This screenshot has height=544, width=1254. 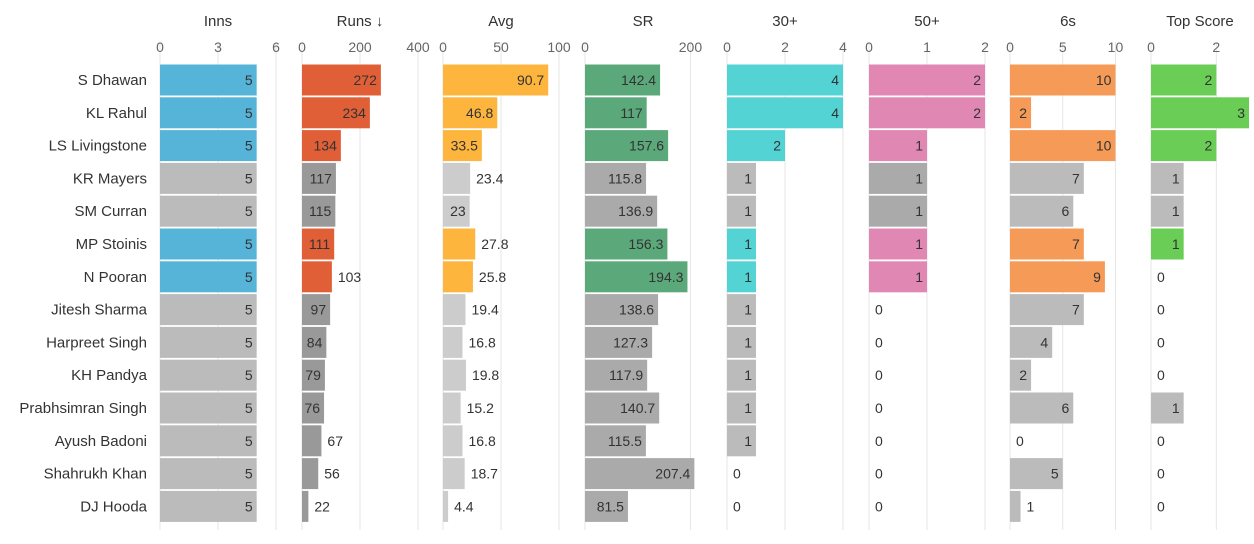 I want to click on row-label: KL Rahul, so click(x=116, y=113).